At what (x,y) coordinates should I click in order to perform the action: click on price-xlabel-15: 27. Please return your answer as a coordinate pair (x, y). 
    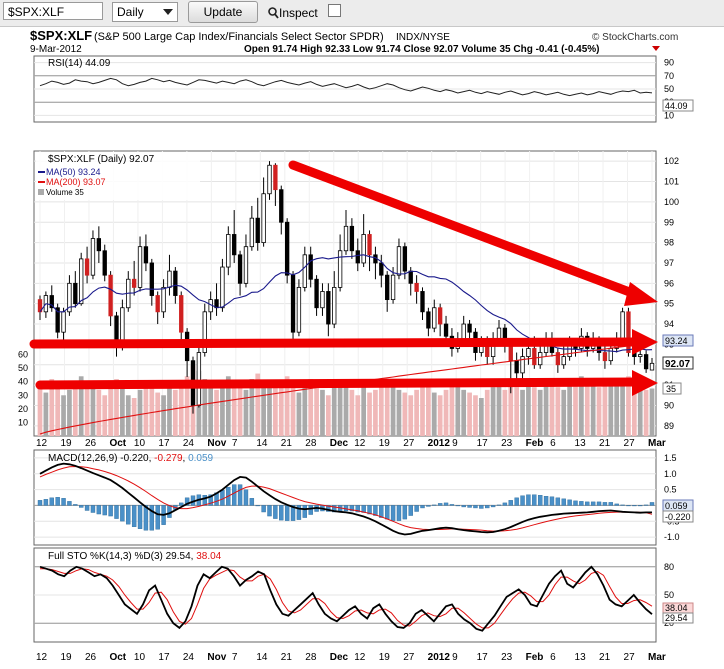
    Looking at the image, I should click on (409, 443).